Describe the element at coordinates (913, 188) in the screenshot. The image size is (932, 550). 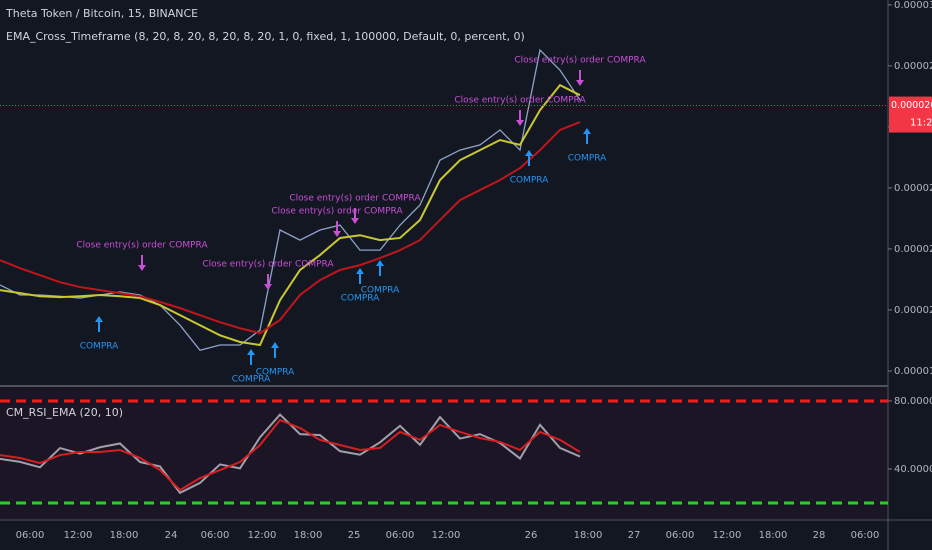
I see `y-tick-label: 0.00002400` at that location.